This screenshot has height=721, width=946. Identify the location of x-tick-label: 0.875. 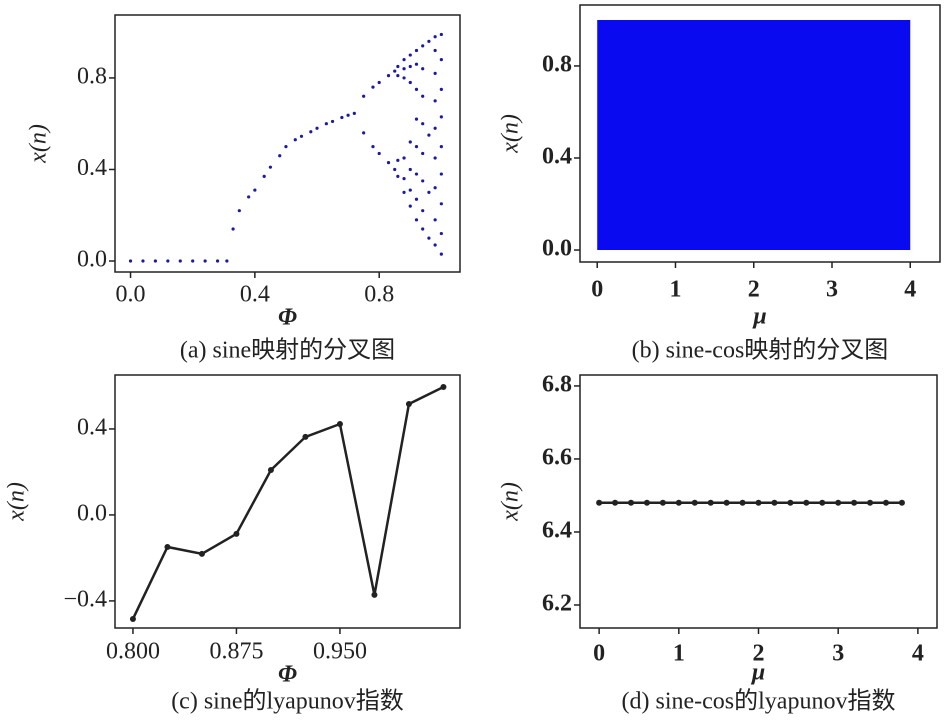
(236, 652).